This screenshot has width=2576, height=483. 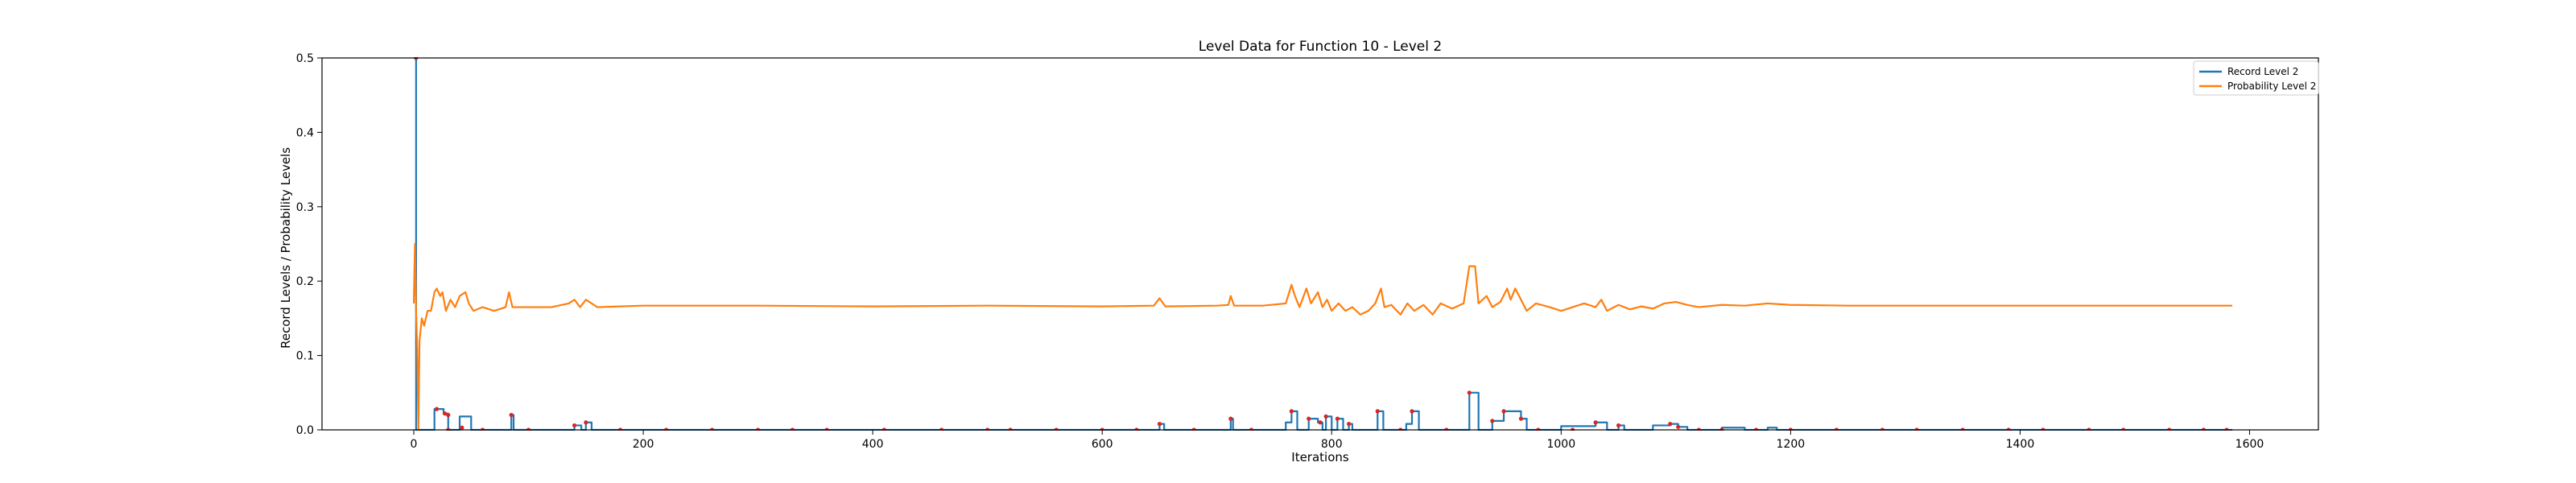 I want to click on legend: Record Level 2 Probability Level 2, so click(x=2256, y=78).